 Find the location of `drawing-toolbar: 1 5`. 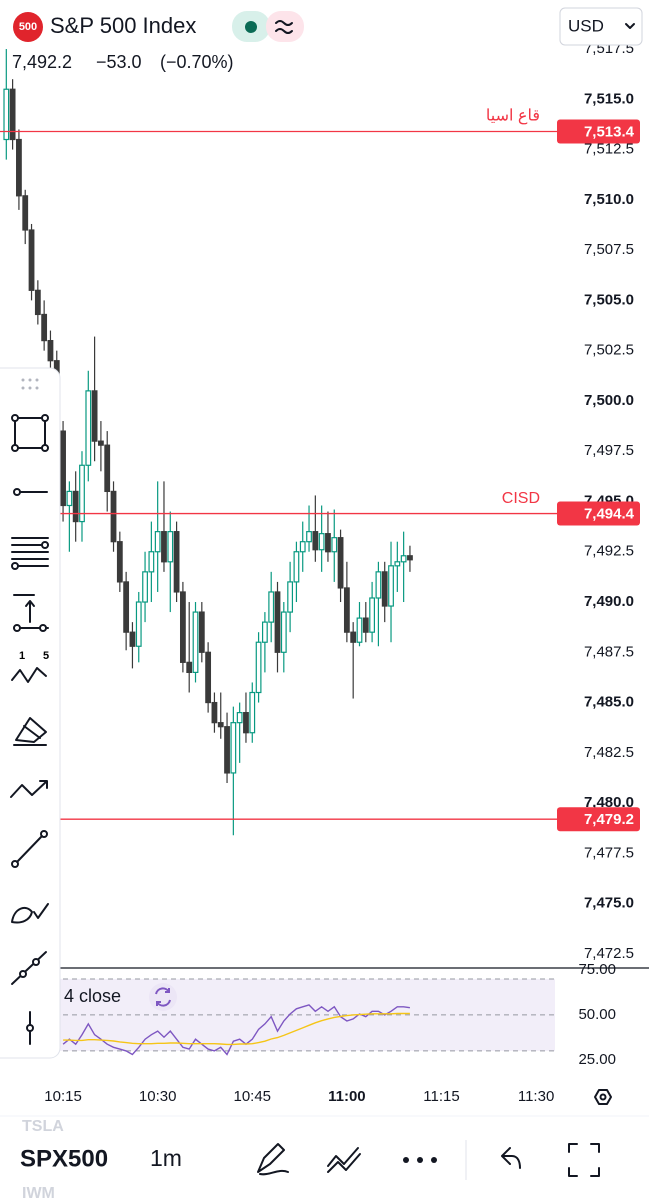

drawing-toolbar: 1 5 is located at coordinates (30, 713).